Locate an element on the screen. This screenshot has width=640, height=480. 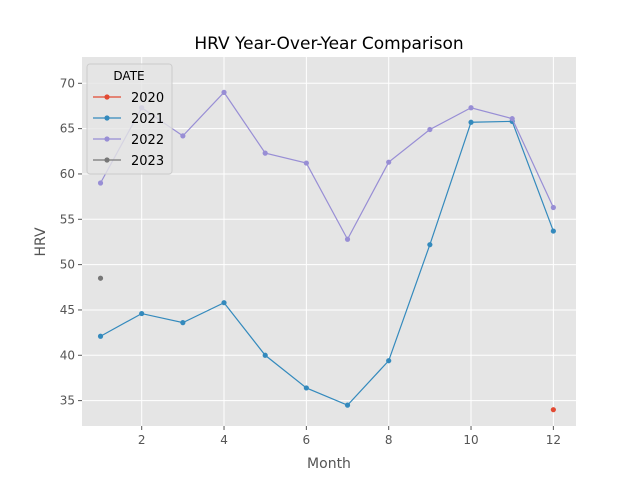
legend-item-2020: 2020 is located at coordinates (128, 98).